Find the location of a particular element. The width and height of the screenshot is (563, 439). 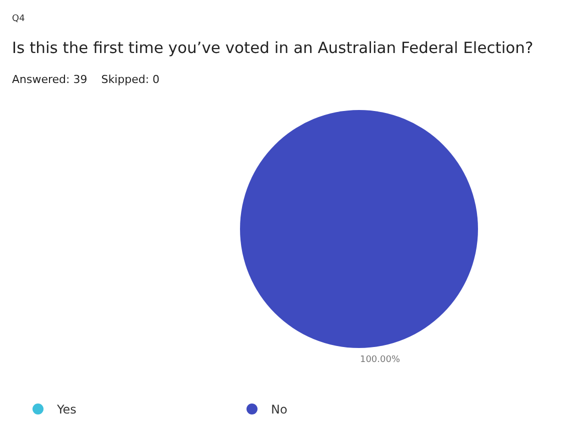

data-label: 100.00% is located at coordinates (380, 360).